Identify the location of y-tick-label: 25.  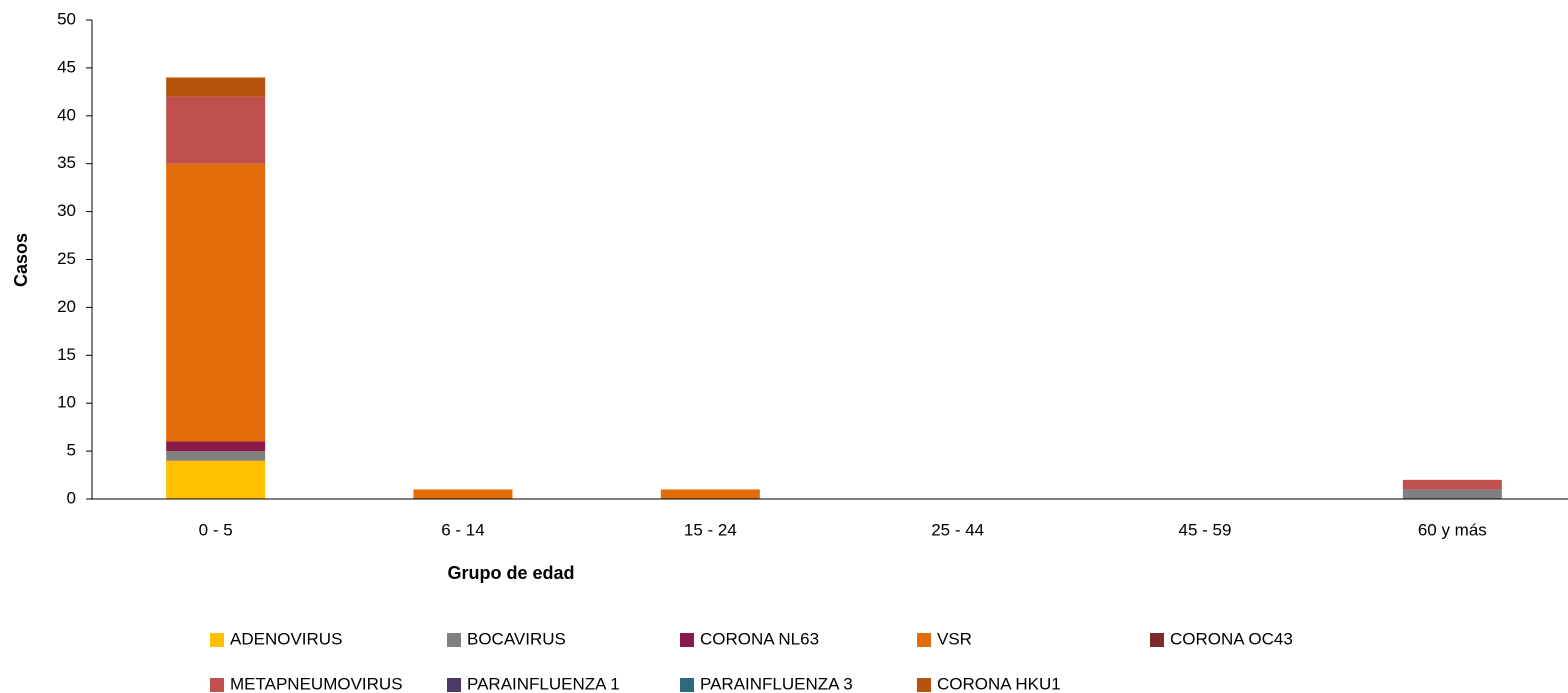
(66, 258).